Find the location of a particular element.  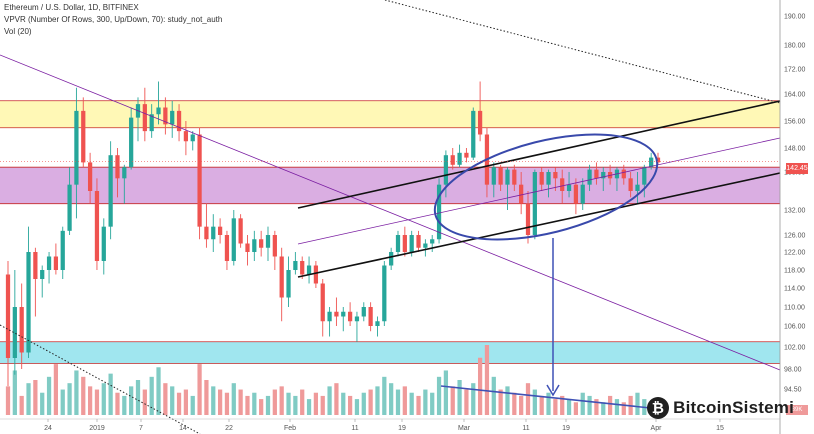

time-axis: 24 2019 7 14 22 Feb 11 19 Mar 11 19 Apr 15 is located at coordinates (390, 425).